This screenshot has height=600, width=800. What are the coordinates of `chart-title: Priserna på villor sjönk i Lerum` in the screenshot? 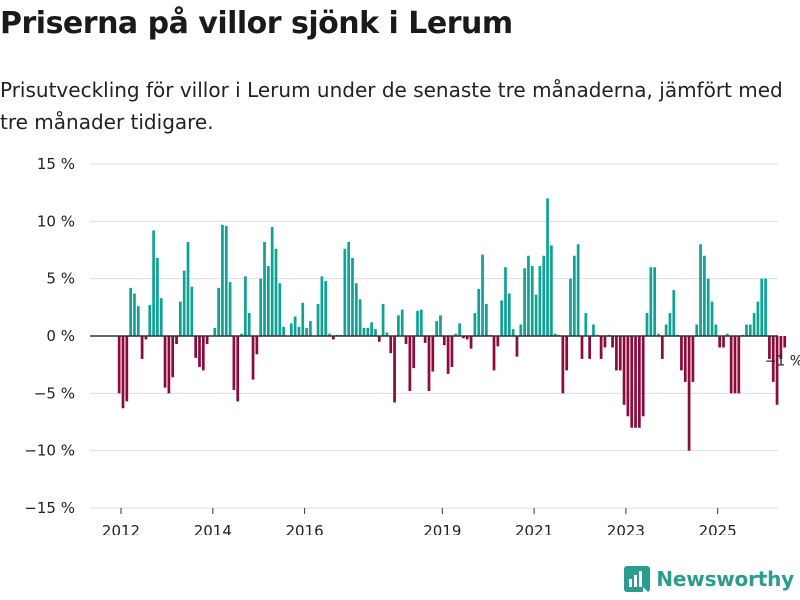 It's located at (256, 23).